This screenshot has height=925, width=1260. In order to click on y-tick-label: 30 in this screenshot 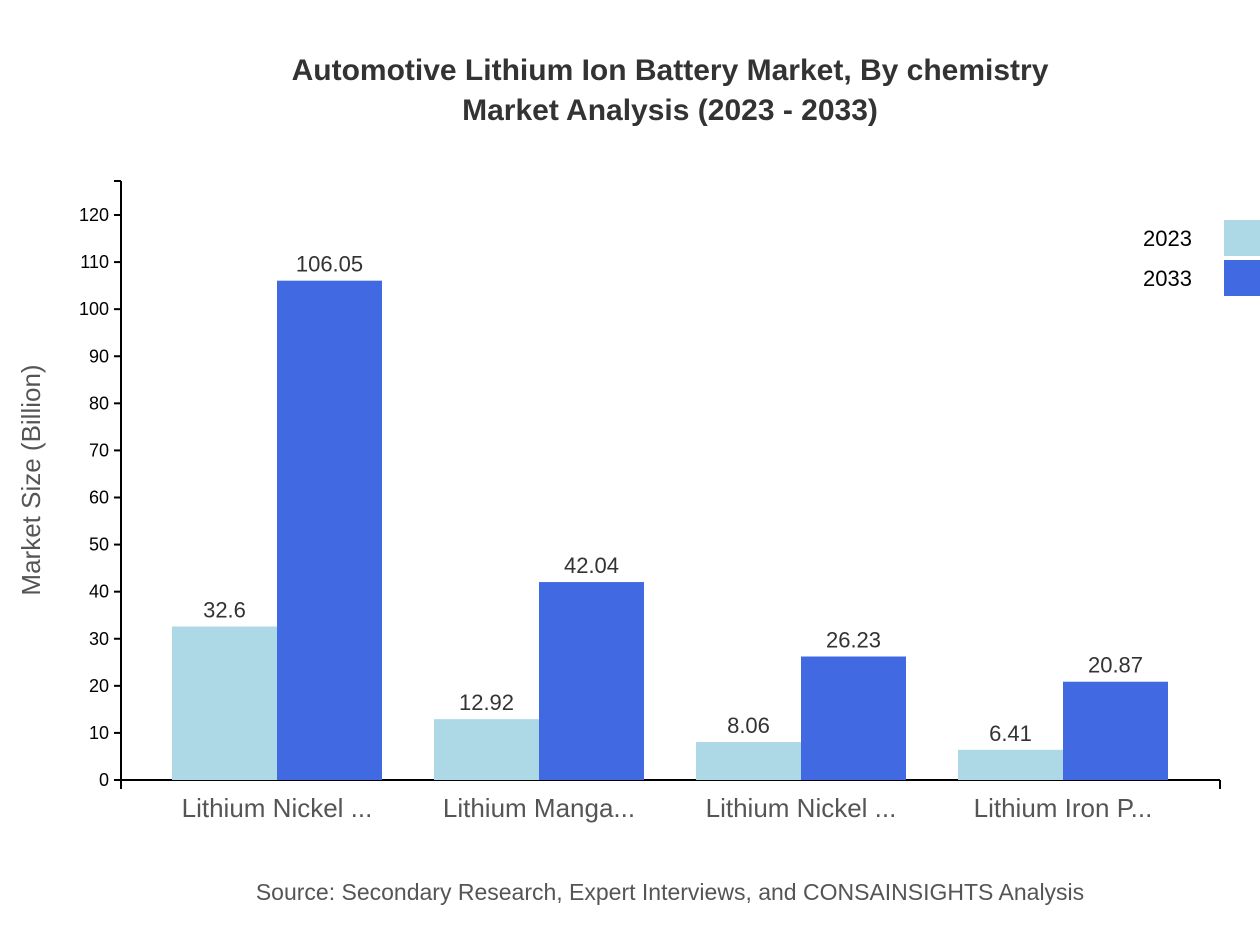, I will do `click(99, 639)`.